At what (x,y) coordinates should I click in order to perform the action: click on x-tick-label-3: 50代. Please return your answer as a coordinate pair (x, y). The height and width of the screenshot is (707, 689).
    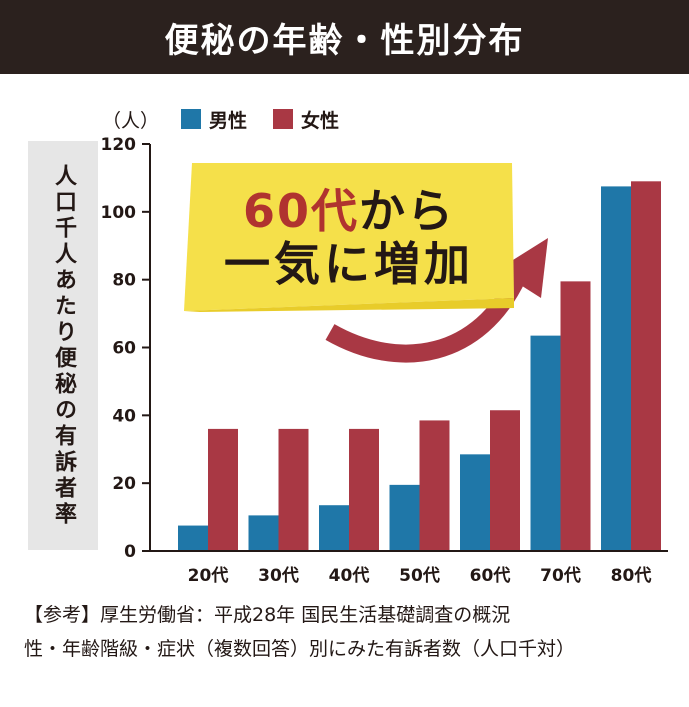
    Looking at the image, I should click on (419, 575).